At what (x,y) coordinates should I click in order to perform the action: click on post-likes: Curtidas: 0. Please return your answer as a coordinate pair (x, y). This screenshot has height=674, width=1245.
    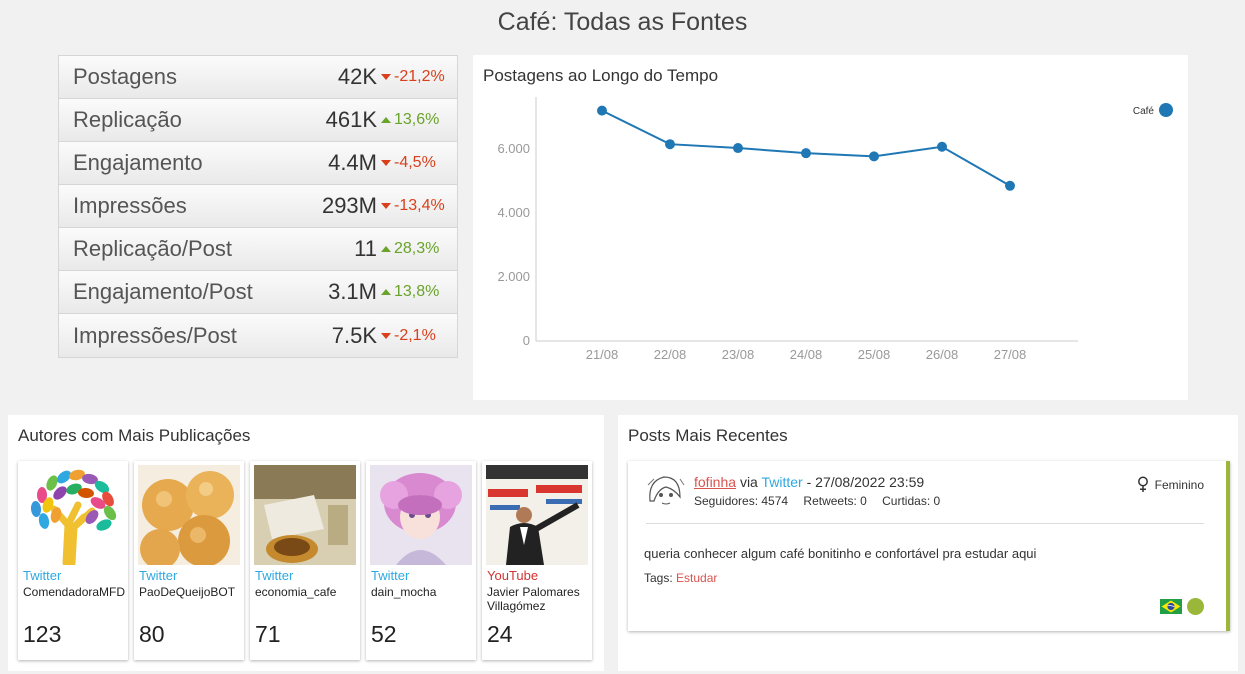
    Looking at the image, I should click on (911, 501).